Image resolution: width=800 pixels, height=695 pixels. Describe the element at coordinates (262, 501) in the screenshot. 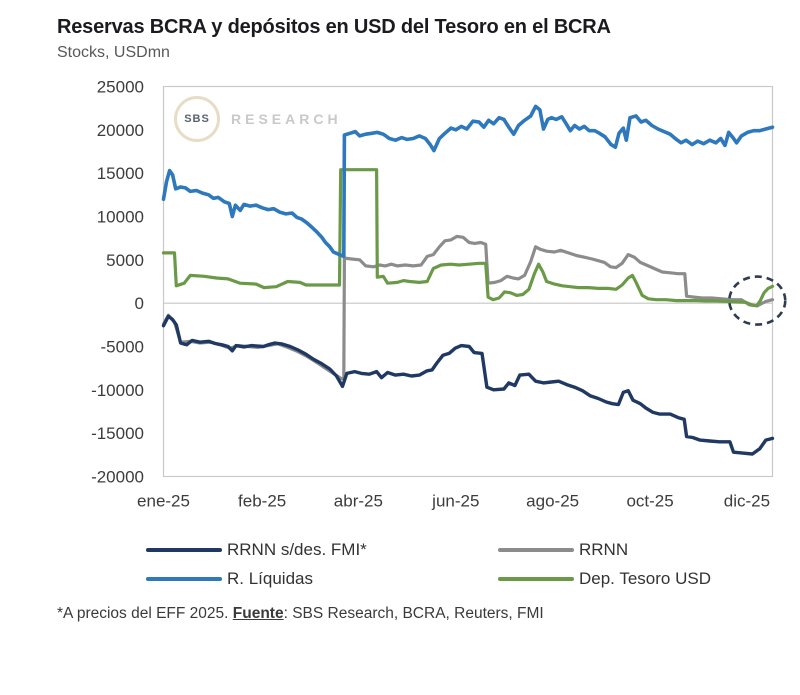

I see `svg-text: feb-25` at that location.